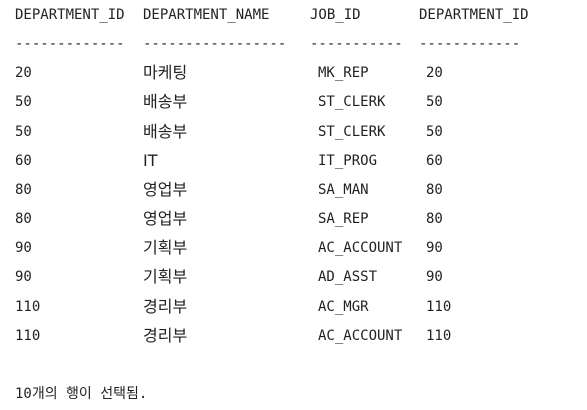 Image resolution: width=587 pixels, height=410 pixels. I want to click on table-row: 60 IT IT_PROG 60, so click(293, 161).